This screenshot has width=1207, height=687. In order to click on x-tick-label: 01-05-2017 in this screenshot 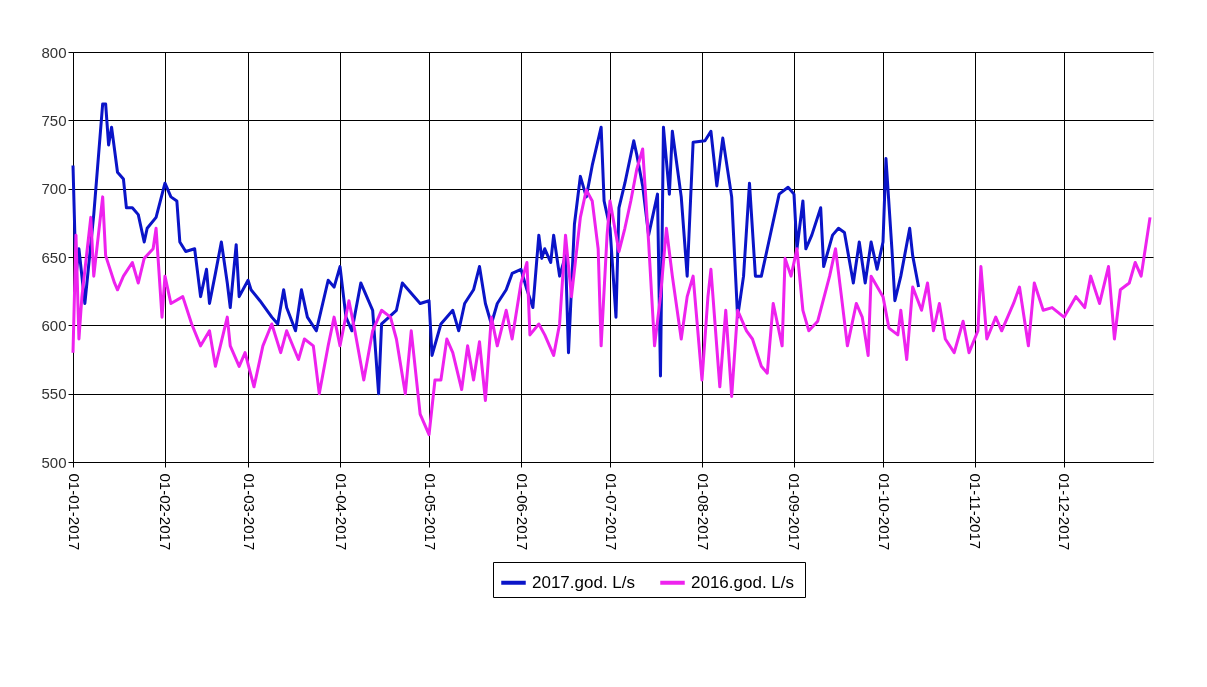, I will do `click(430, 512)`.